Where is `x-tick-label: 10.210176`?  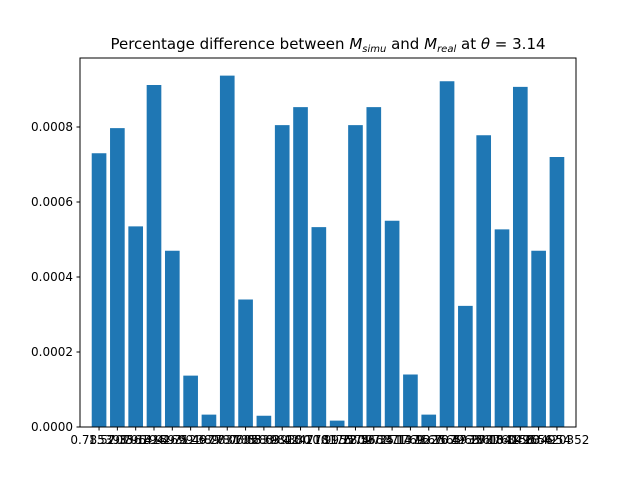 x-tick-label: 10.210176 is located at coordinates (318, 440).